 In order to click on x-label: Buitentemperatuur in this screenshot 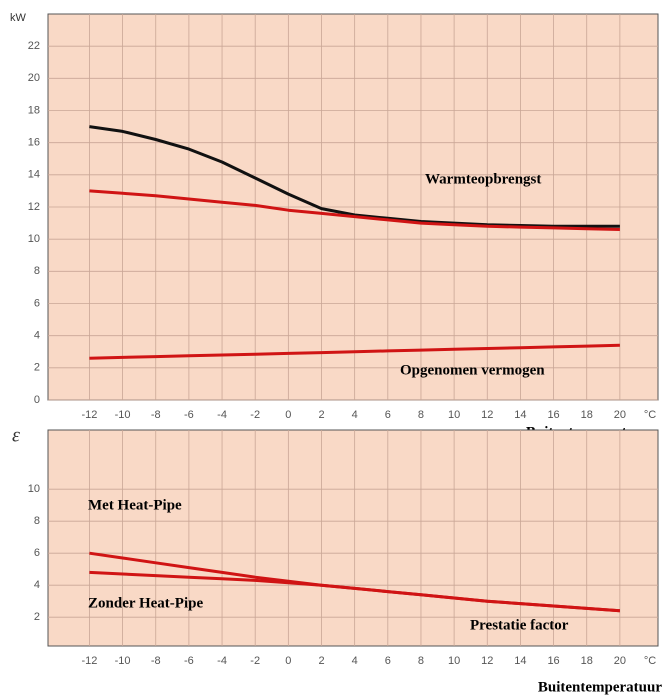, I will do `click(600, 687)`.